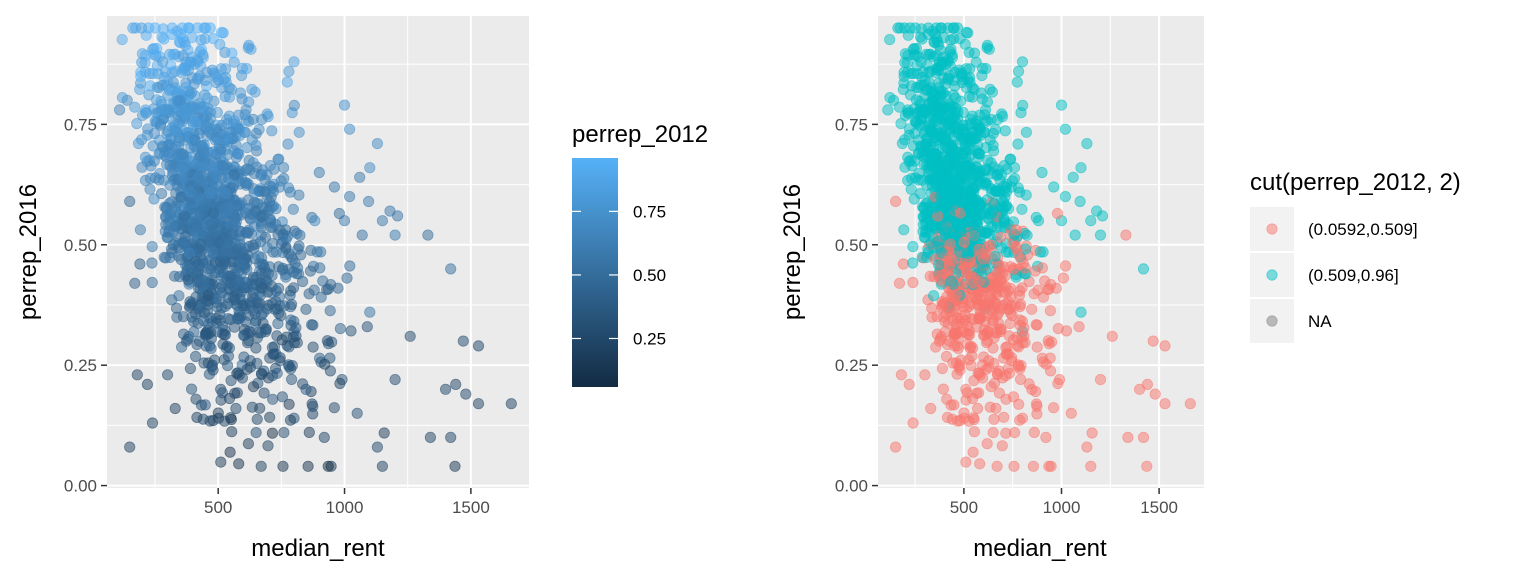 Image resolution: width=1536 pixels, height=576 pixels. What do you see at coordinates (80, 365) in the screenshot?
I see `y-tick-label: 0.25` at bounding box center [80, 365].